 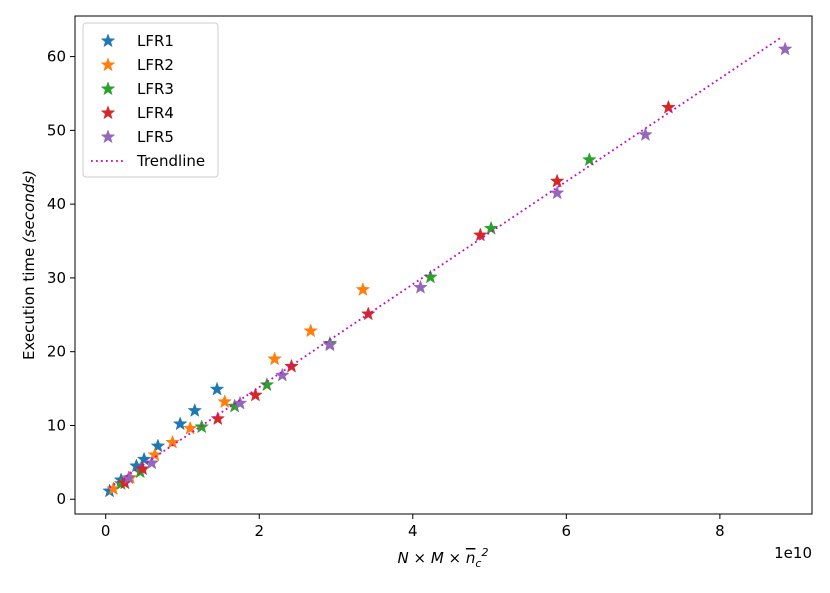 I want to click on legend-label: LFR5, so click(x=155, y=137).